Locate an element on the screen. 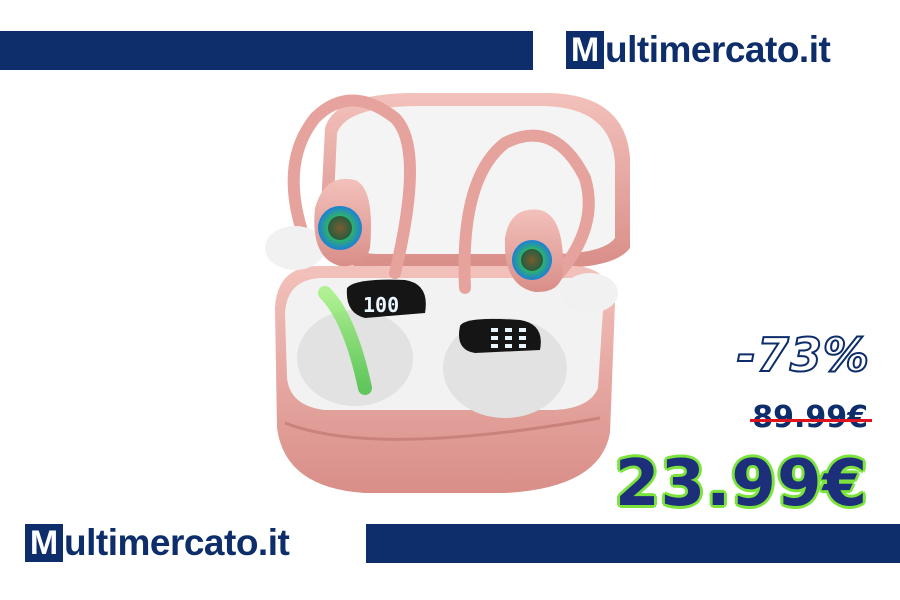  battery-display-left: 100 is located at coordinates (381, 305).